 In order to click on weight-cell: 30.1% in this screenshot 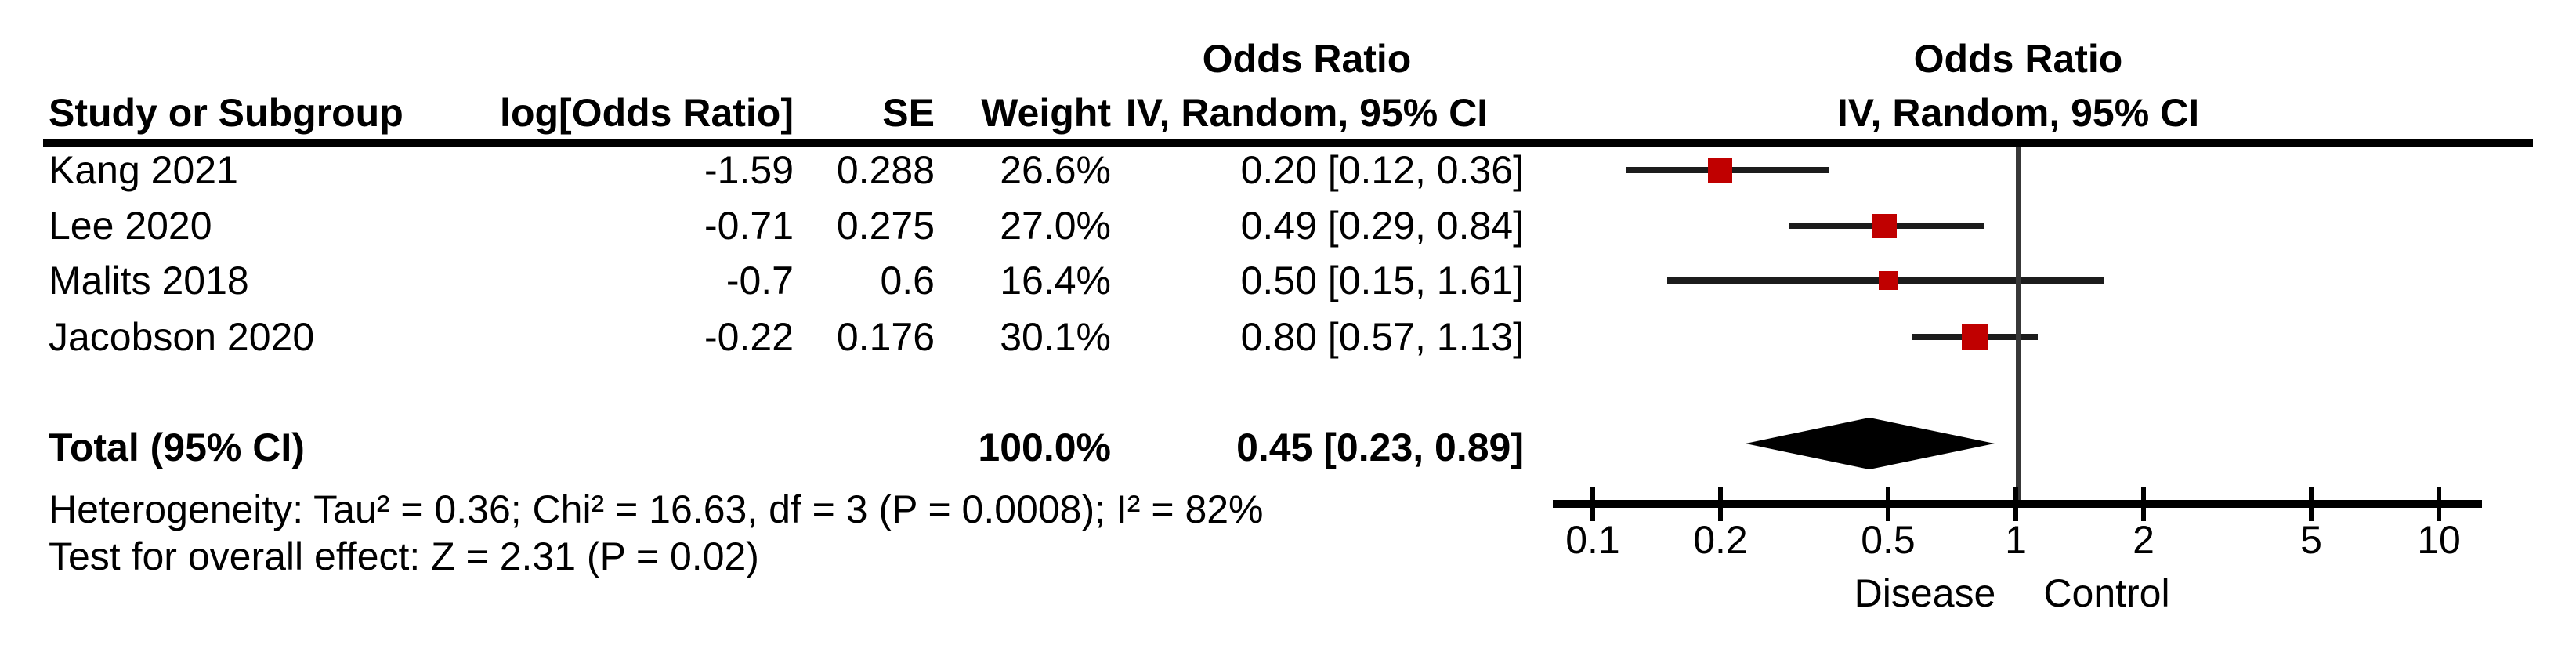, I will do `click(1056, 337)`.